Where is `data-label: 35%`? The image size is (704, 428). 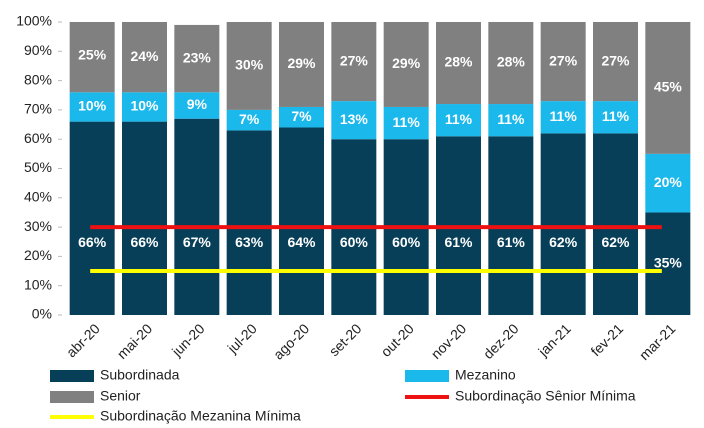 data-label: 35% is located at coordinates (668, 262).